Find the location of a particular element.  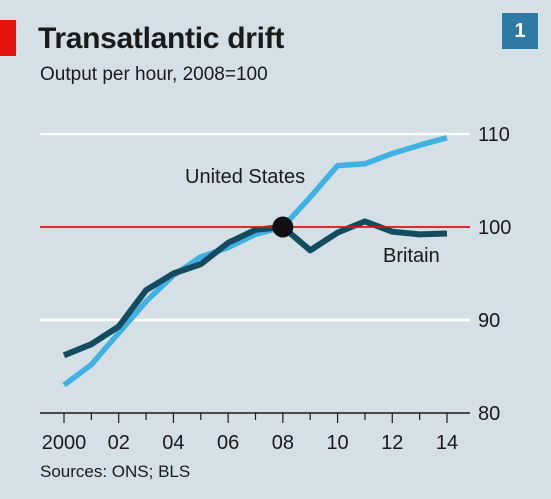

x-tick-label: 14 is located at coordinates (447, 443).